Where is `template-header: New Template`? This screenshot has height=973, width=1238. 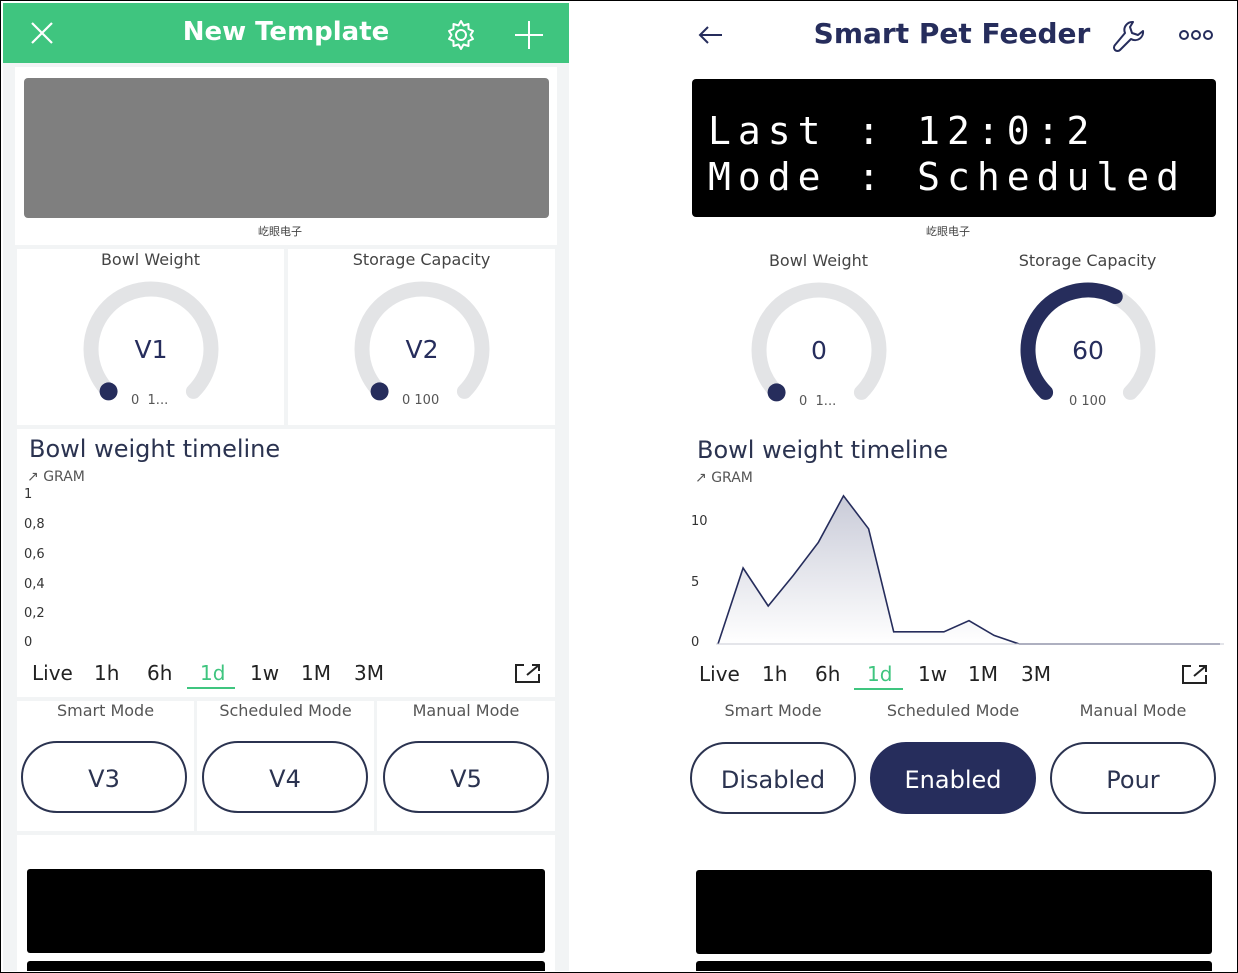
template-header: New Template is located at coordinates (286, 33).